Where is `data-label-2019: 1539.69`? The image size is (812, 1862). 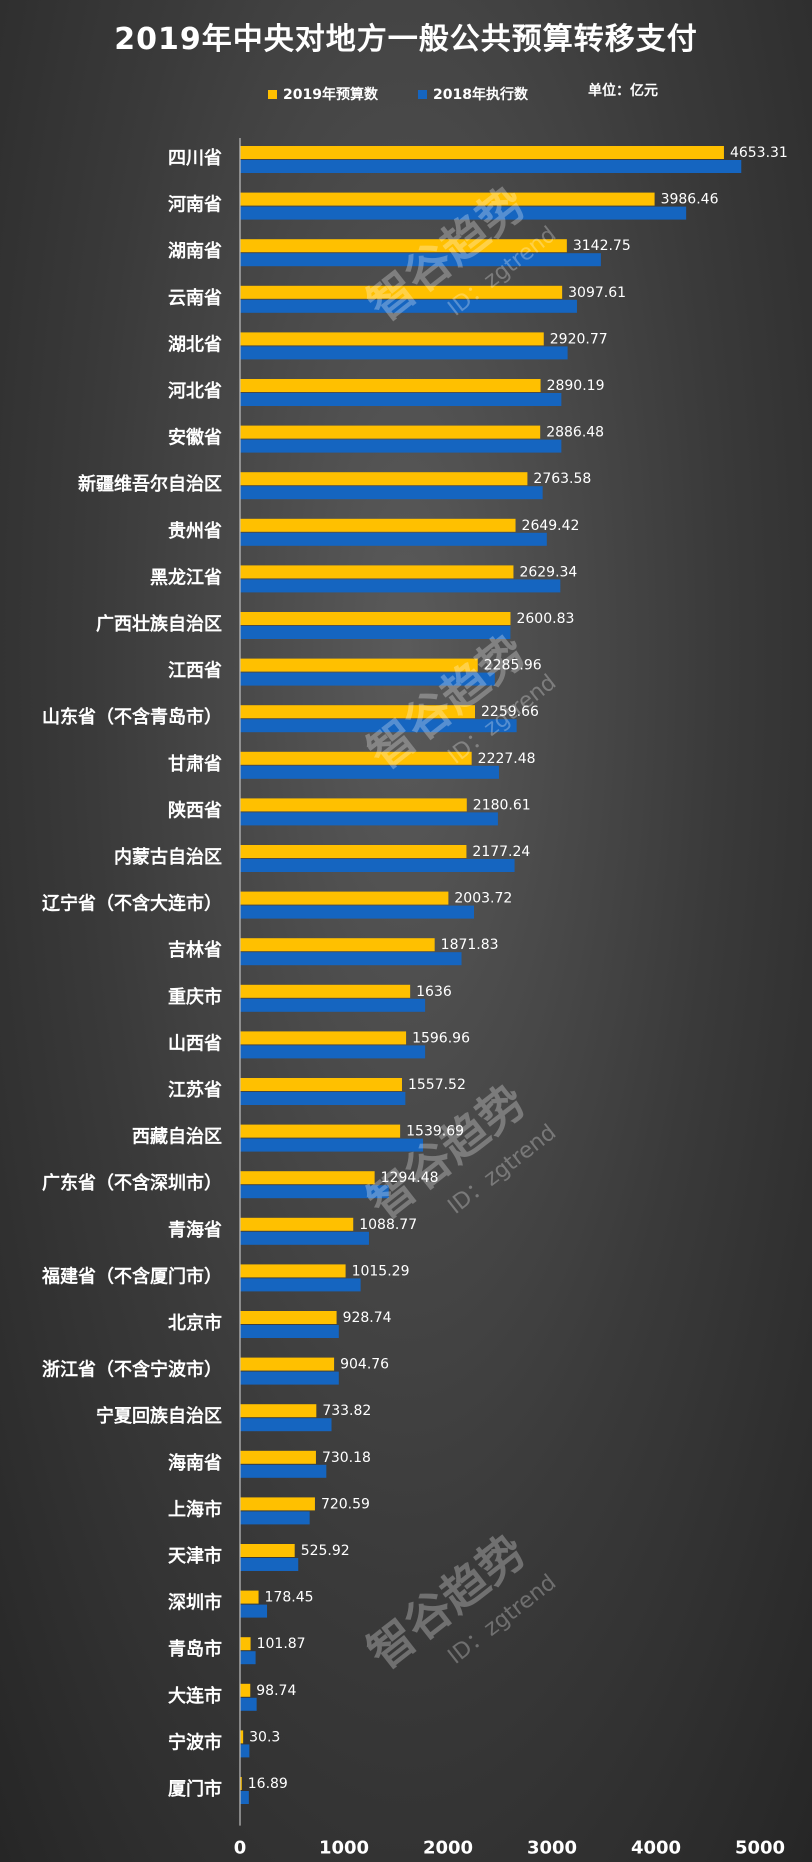
data-label-2019: 1539.69 is located at coordinates (435, 1132).